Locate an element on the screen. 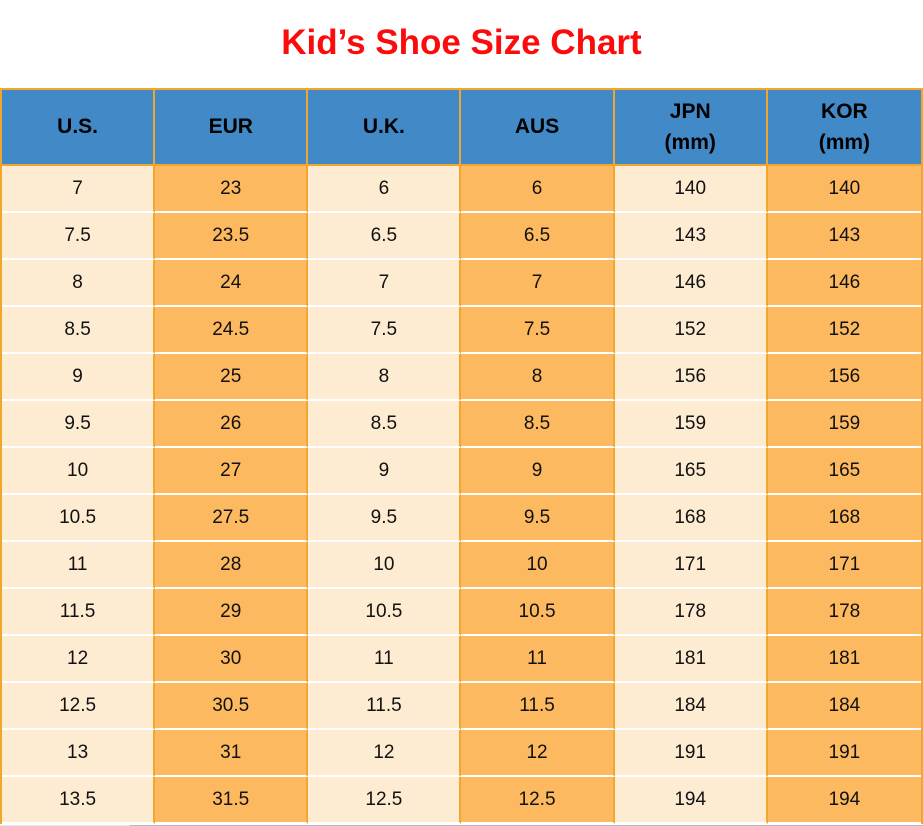 This screenshot has height=826, width=923. table-row: 12 30 11 11 181 181 is located at coordinates (461, 659).